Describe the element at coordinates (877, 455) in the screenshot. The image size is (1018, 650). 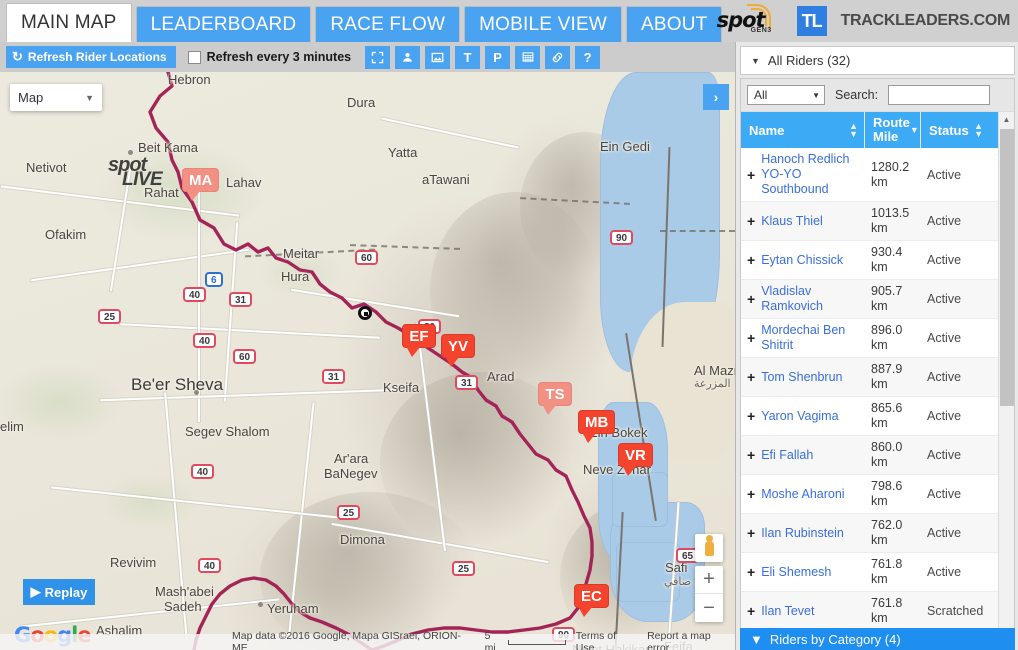
I see `table-row: + Efi Fallah 860.0 km Active` at that location.